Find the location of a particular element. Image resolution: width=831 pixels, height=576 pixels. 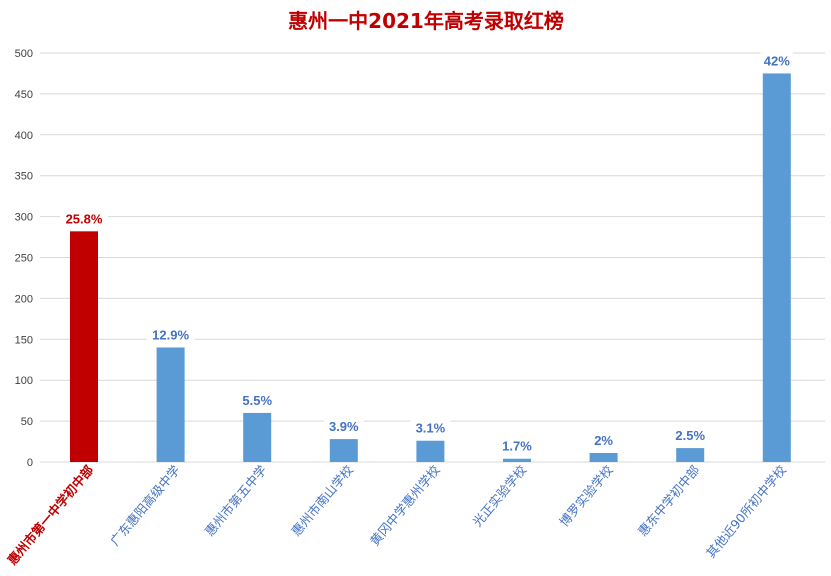

data-label: 3.1% is located at coordinates (431, 428).